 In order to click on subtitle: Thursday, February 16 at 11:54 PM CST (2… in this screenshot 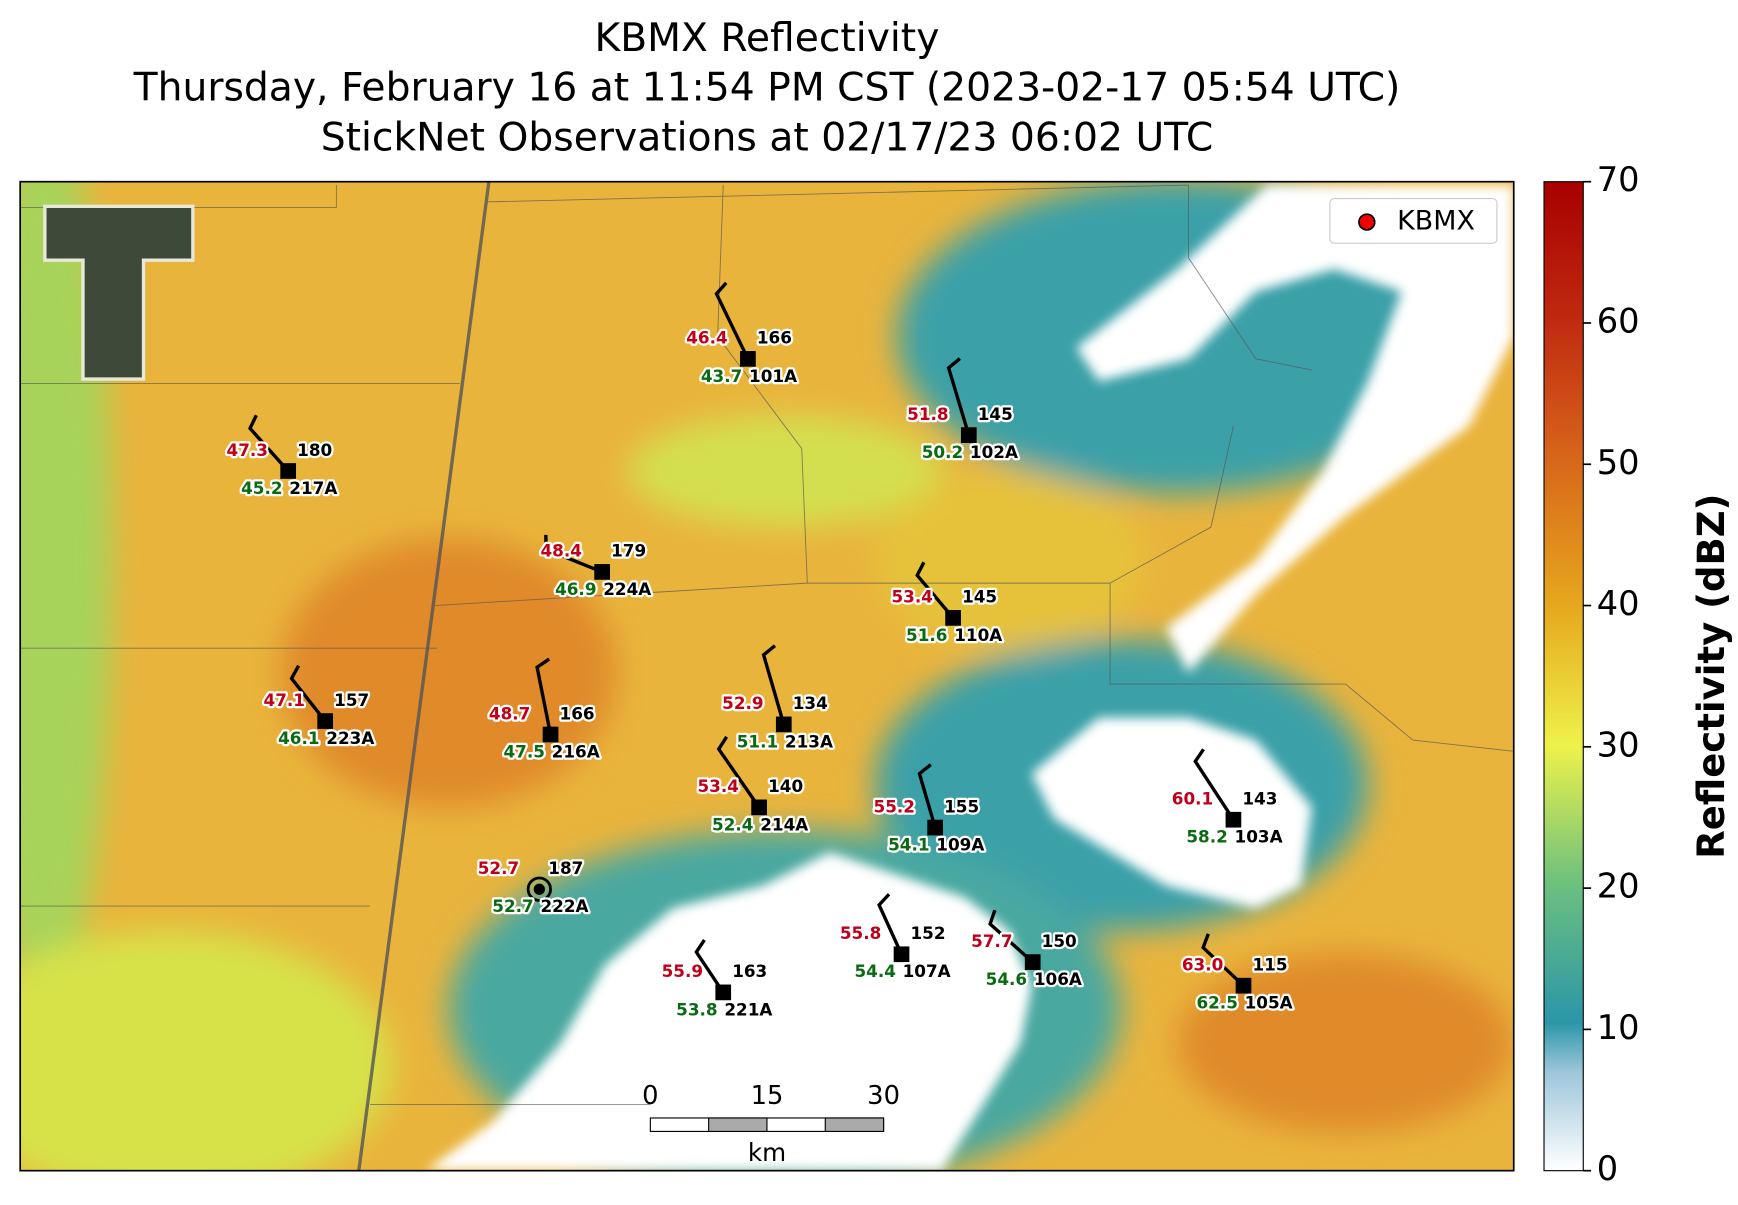, I will do `click(767, 87)`.